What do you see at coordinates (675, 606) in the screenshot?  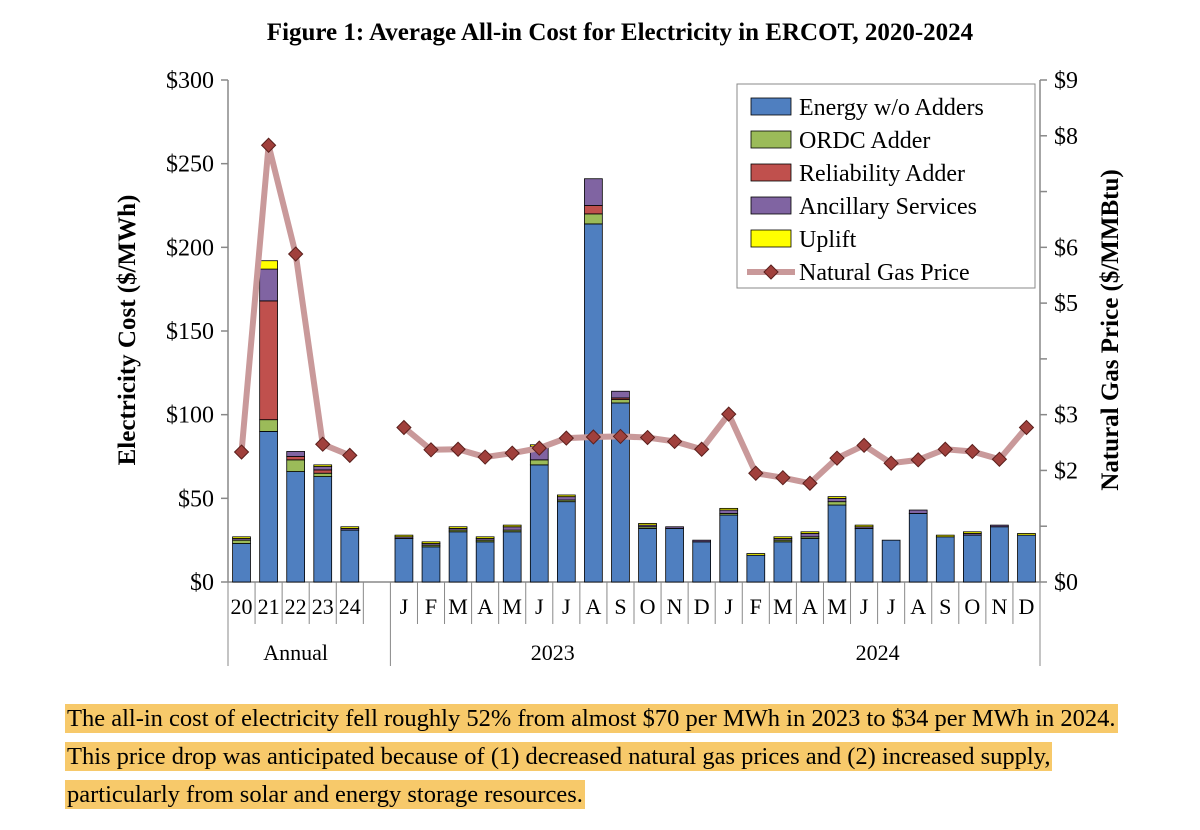 I see `category-label: N` at bounding box center [675, 606].